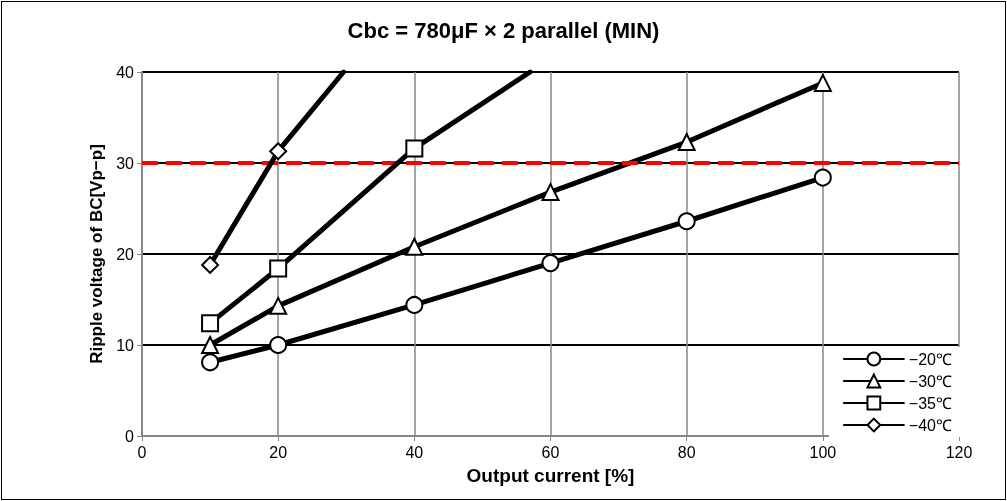 This screenshot has height=501, width=1007. What do you see at coordinates (97, 254) in the screenshot?
I see `y-axis-title: Ripple voltage of BC[Vp−p]` at bounding box center [97, 254].